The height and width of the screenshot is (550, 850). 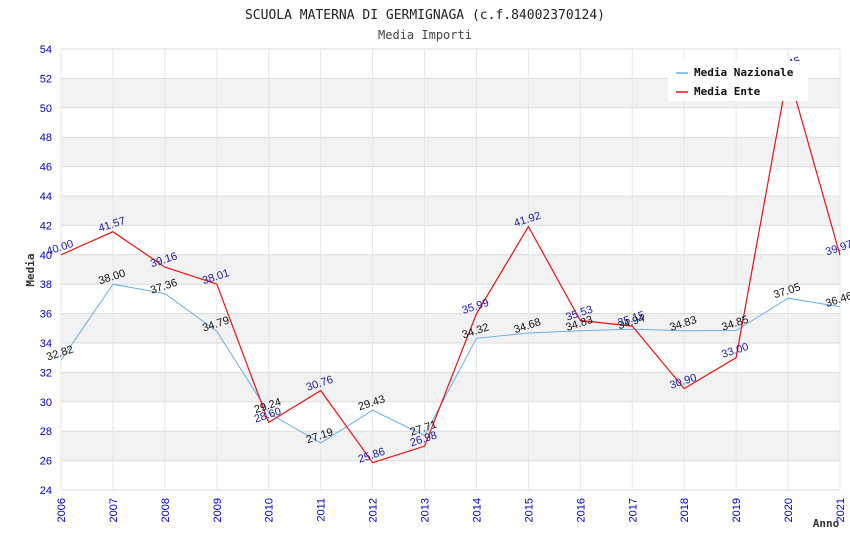 I want to click on y-tick-label: 52, so click(x=46, y=79).